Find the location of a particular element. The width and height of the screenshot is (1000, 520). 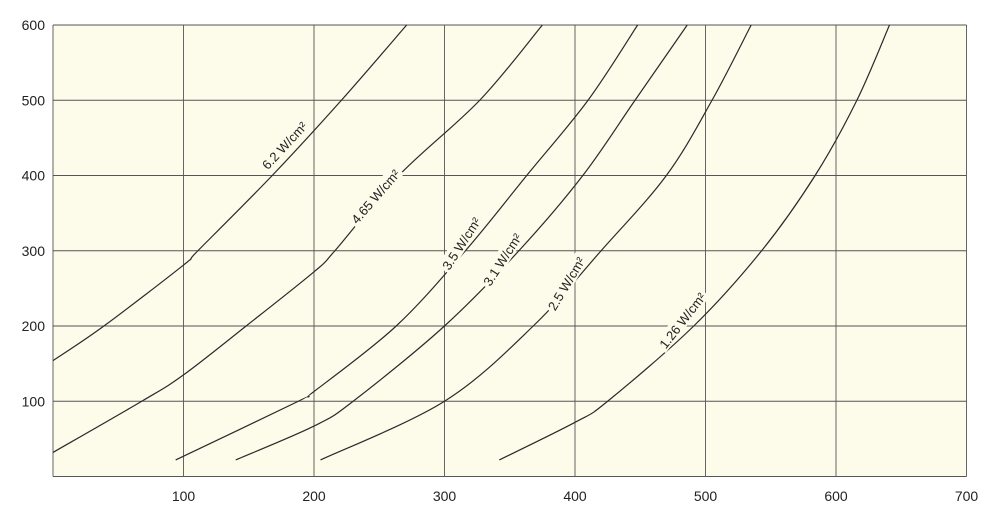

x-tick-label: 500 is located at coordinates (706, 496).